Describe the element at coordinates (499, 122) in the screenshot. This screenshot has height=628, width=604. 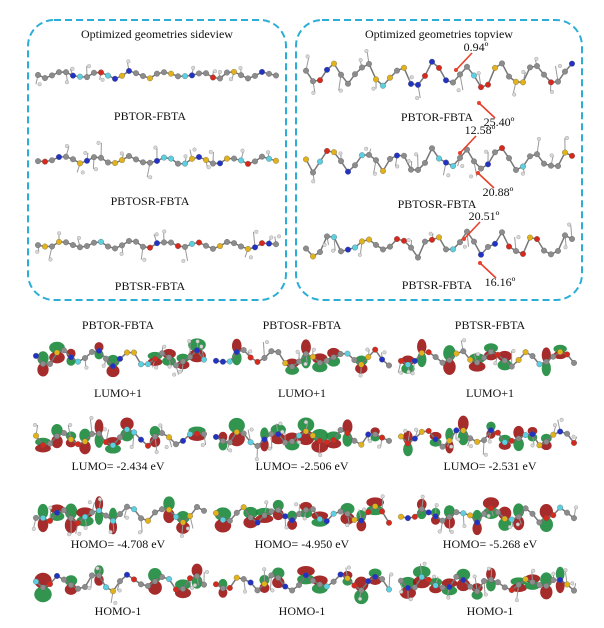
I see `dihedral-angle: 25.40º` at that location.